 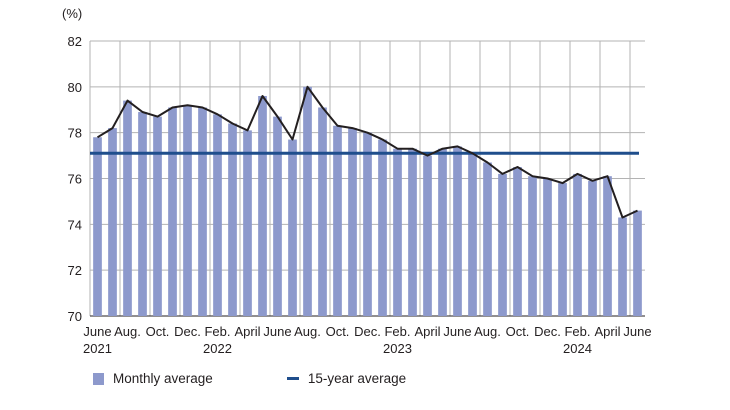 I want to click on legend-item-monthly: Monthly average, so click(x=153, y=378).